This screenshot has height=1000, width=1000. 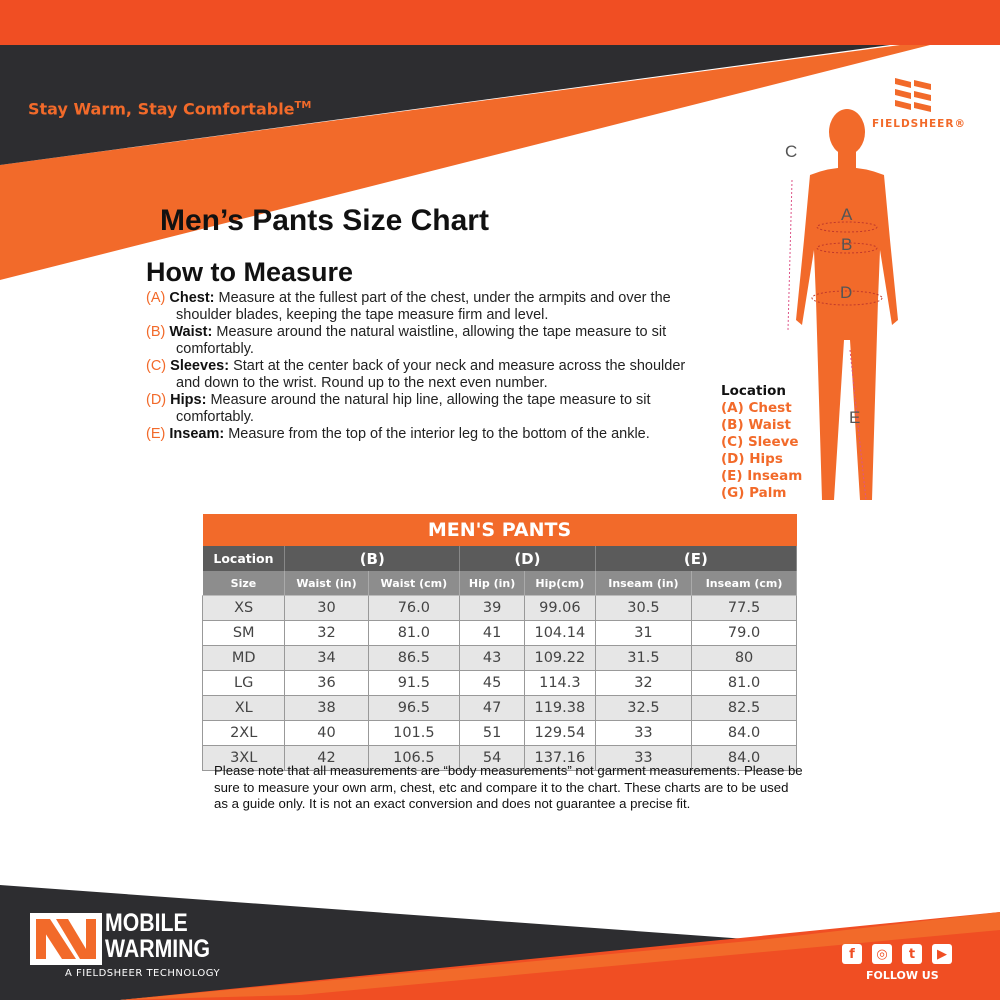 I want to click on legend-heading: Location, so click(x=753, y=391).